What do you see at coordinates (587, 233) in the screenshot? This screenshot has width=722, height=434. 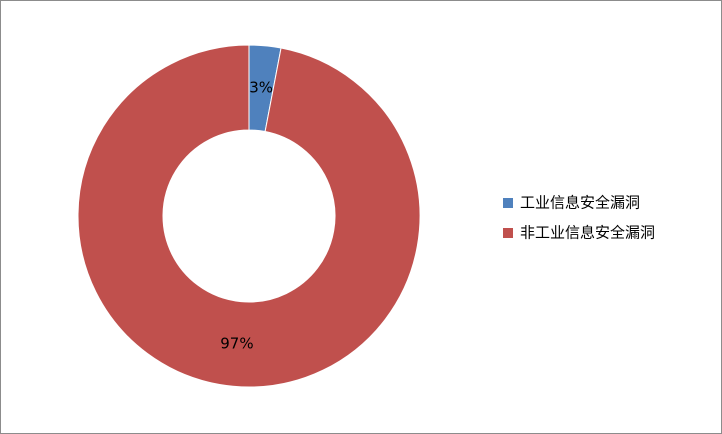 I see `legend-label: 非工业信息安全漏洞` at bounding box center [587, 233].